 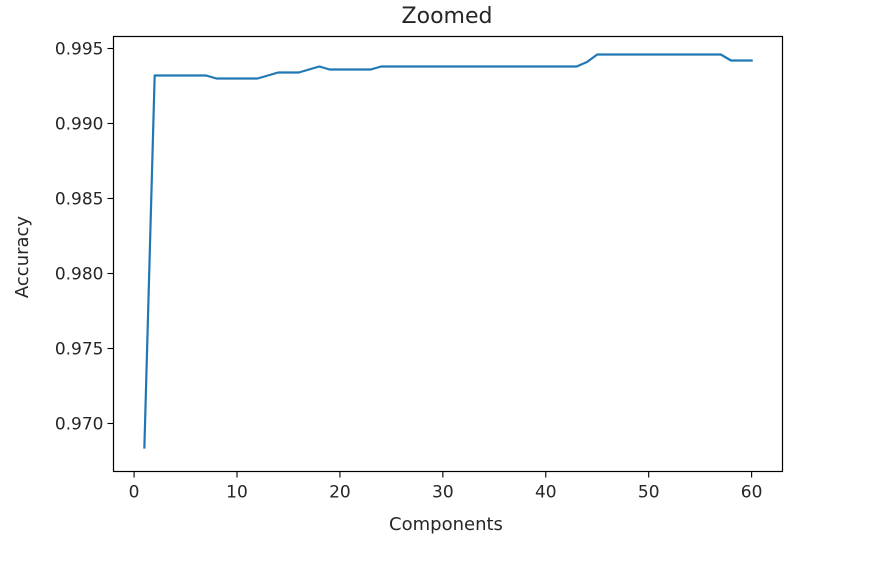 I want to click on x-tick-label: 20, so click(x=340, y=493).